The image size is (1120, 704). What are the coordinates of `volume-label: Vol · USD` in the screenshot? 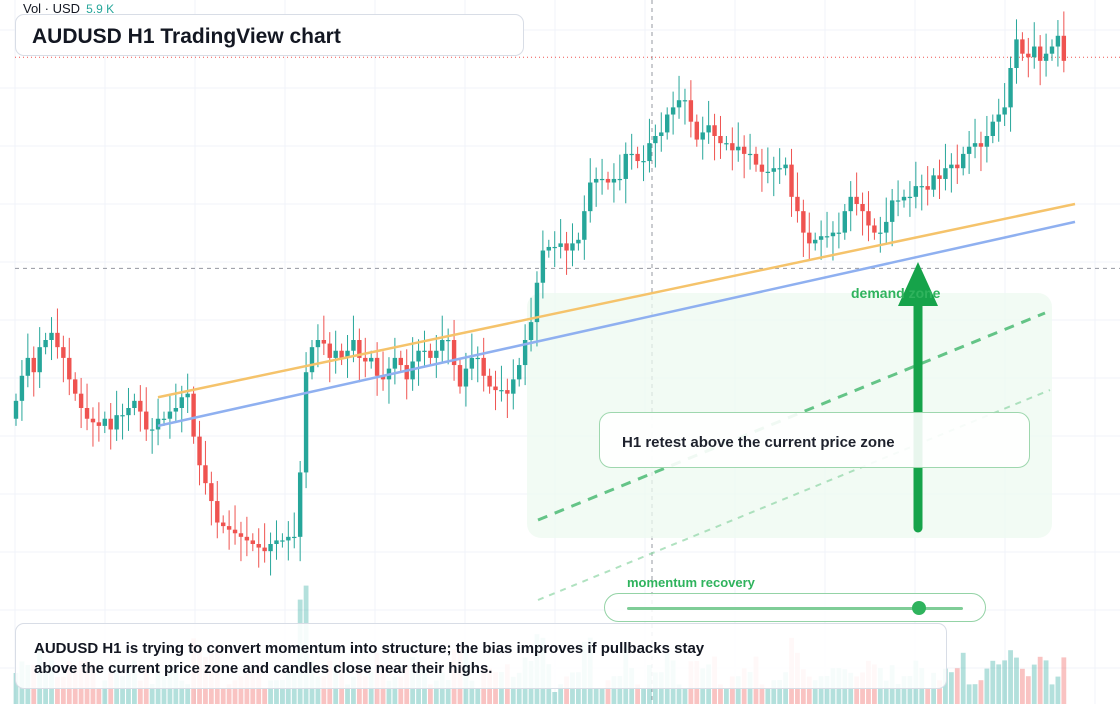 It's located at (52, 8).